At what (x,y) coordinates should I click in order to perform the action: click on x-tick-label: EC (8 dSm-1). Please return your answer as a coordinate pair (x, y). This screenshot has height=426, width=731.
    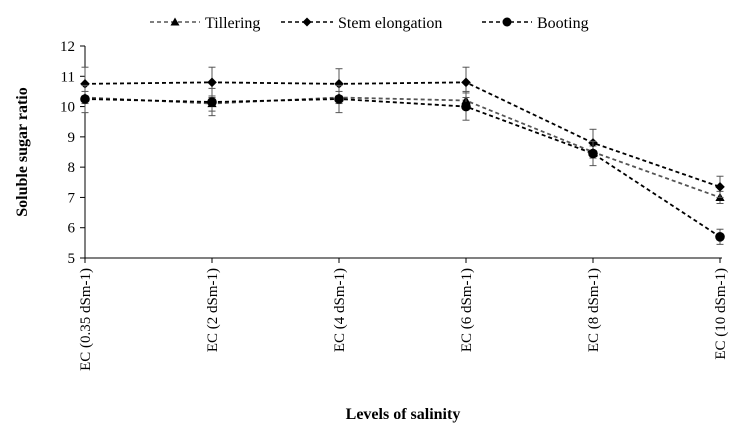
    Looking at the image, I should click on (594, 310).